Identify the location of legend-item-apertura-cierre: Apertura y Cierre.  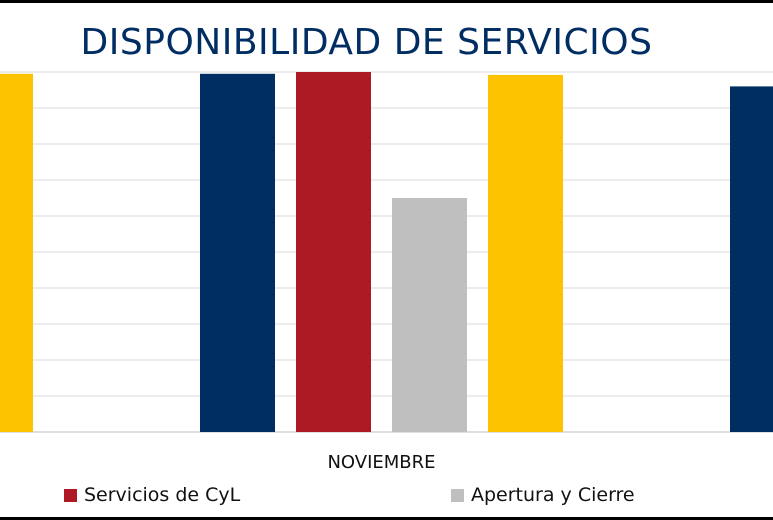
(543, 495).